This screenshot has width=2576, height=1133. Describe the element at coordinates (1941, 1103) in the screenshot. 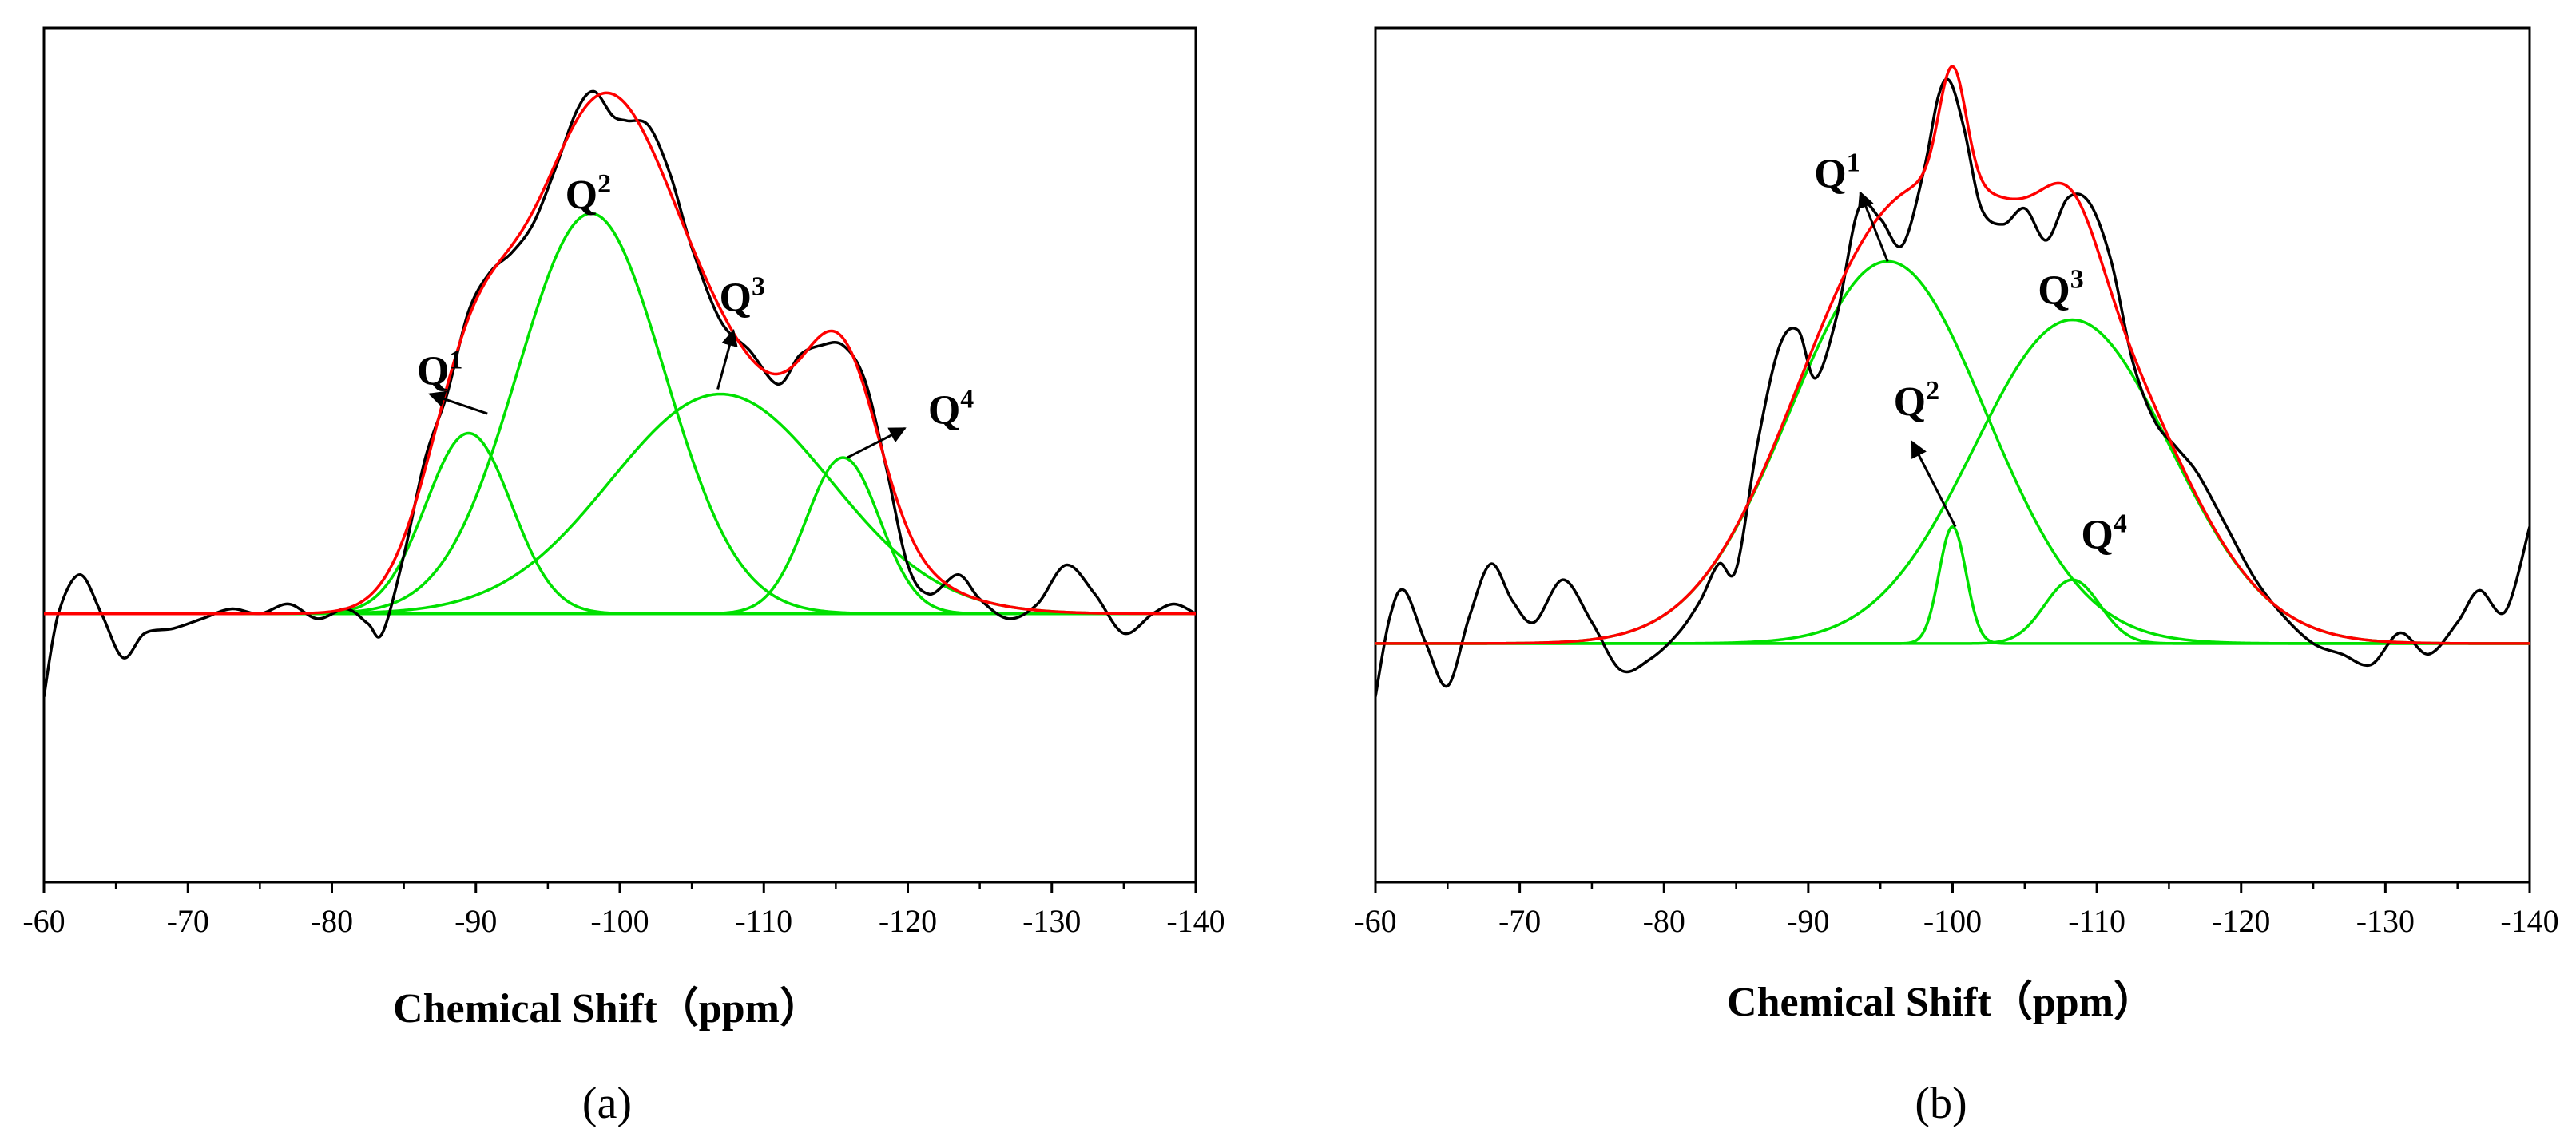

I see `panel-label: (b)` at that location.